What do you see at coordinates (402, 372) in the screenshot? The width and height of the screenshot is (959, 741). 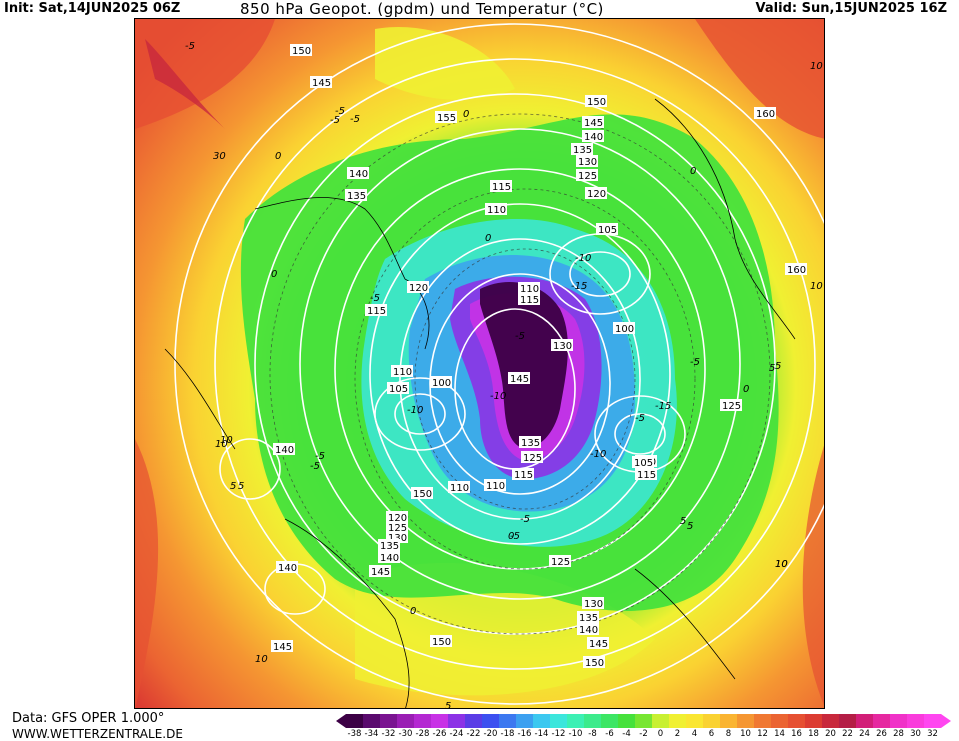 I see `geopot-label: 110` at bounding box center [402, 372].